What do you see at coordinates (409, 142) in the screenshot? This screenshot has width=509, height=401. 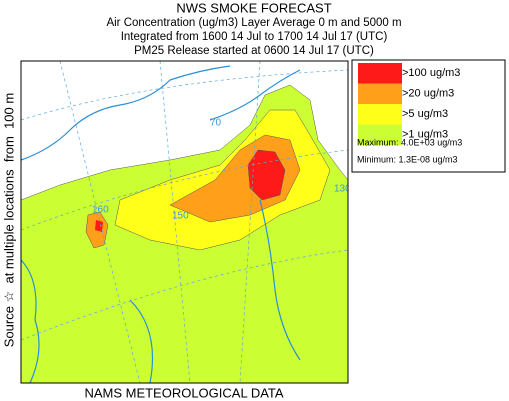 I see `maximum: Maximum: 4.0E+03 ug/m3` at bounding box center [409, 142].